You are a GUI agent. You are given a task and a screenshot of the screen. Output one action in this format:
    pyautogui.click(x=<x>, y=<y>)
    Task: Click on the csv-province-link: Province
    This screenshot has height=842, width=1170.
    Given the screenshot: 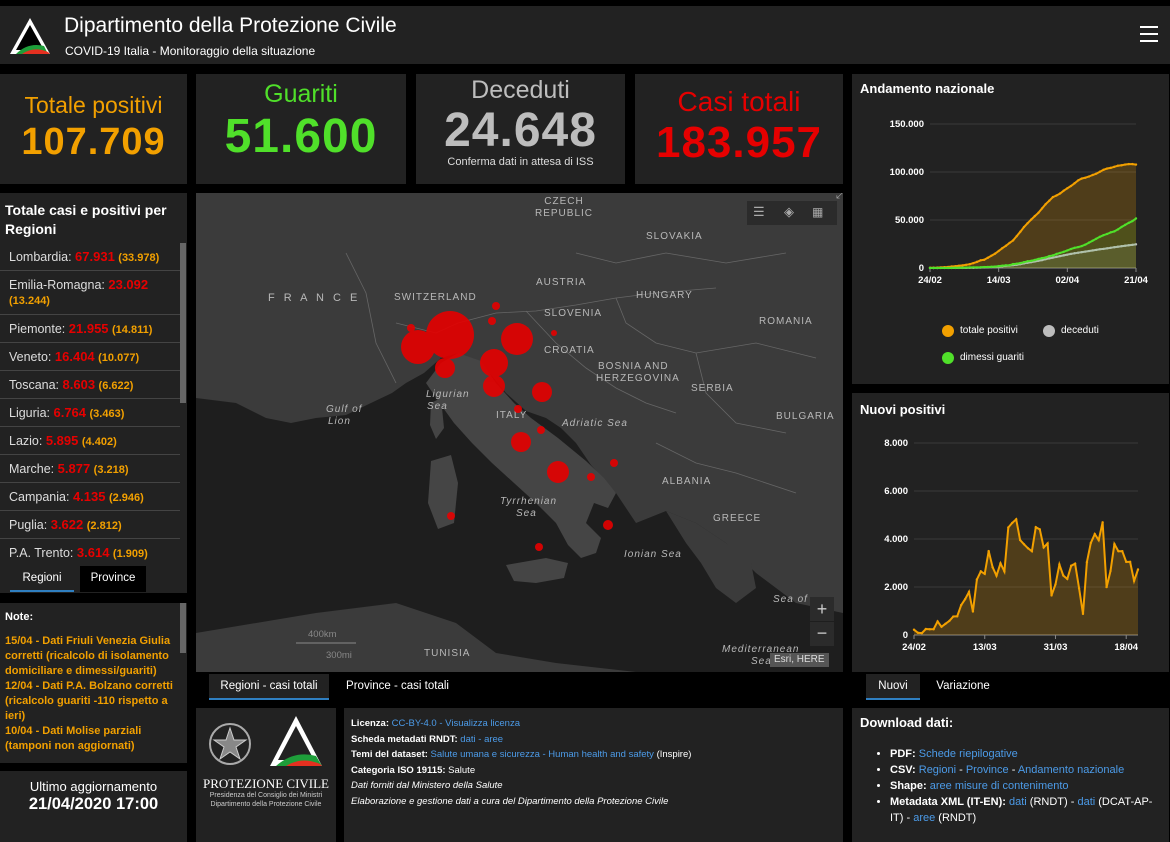 What is the action you would take?
    pyautogui.click(x=987, y=770)
    